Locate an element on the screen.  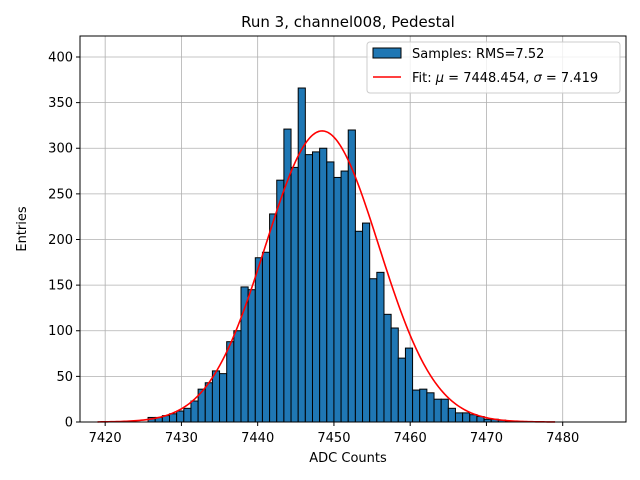
chart-title: Run 3, channel008, Pedestal is located at coordinates (348, 22).